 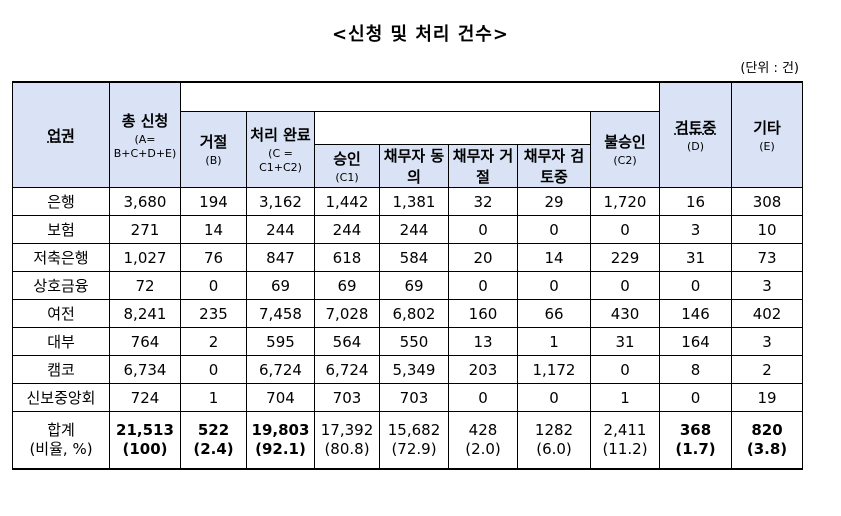 I want to click on total-cell: 522 (2.4), so click(x=213, y=440).